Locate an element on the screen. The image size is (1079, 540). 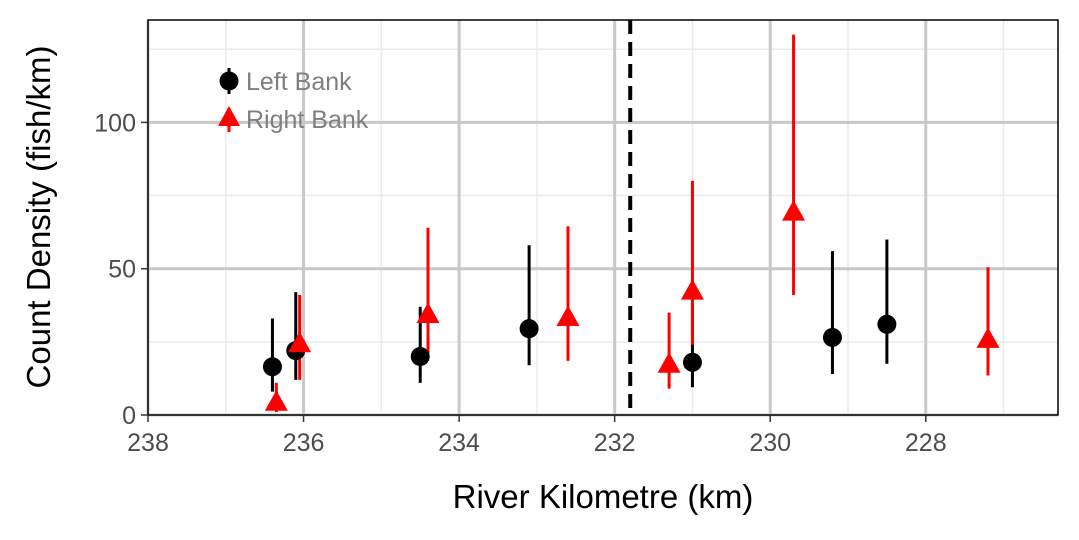
legend-right-bank-marker is located at coordinates (229, 116).